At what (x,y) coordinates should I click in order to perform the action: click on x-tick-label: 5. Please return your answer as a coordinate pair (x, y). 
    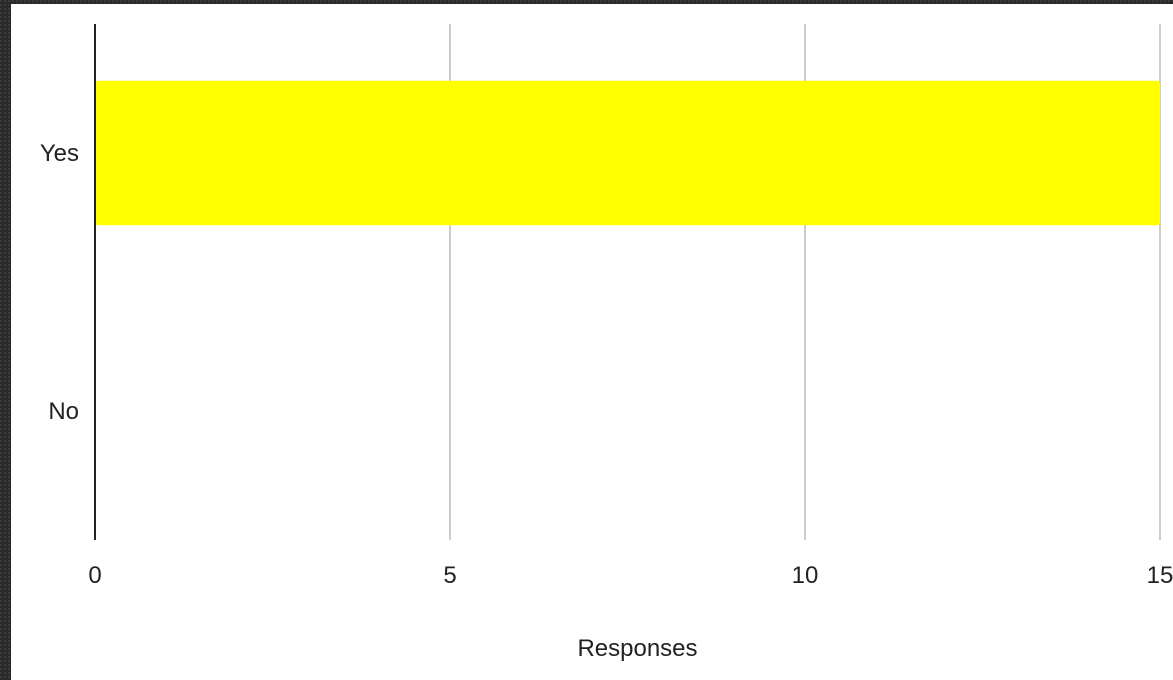
    Looking at the image, I should click on (449, 575).